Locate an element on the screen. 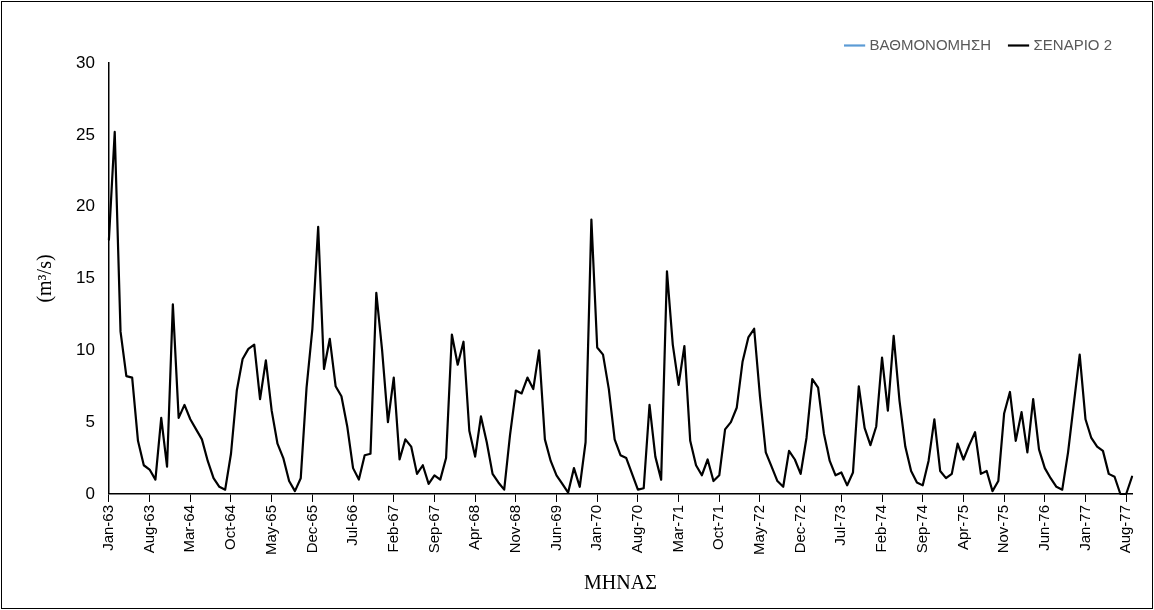 The image size is (1154, 610). x-tick-label: Sep-67 is located at coordinates (433, 529).